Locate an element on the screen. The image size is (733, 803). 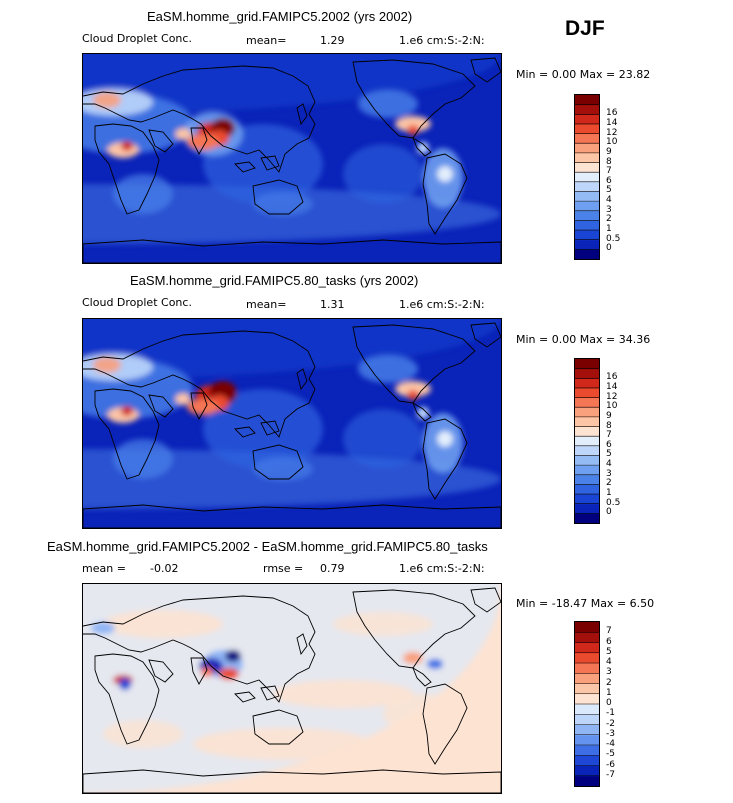
panel3-max-label: Max = is located at coordinates (608, 603).